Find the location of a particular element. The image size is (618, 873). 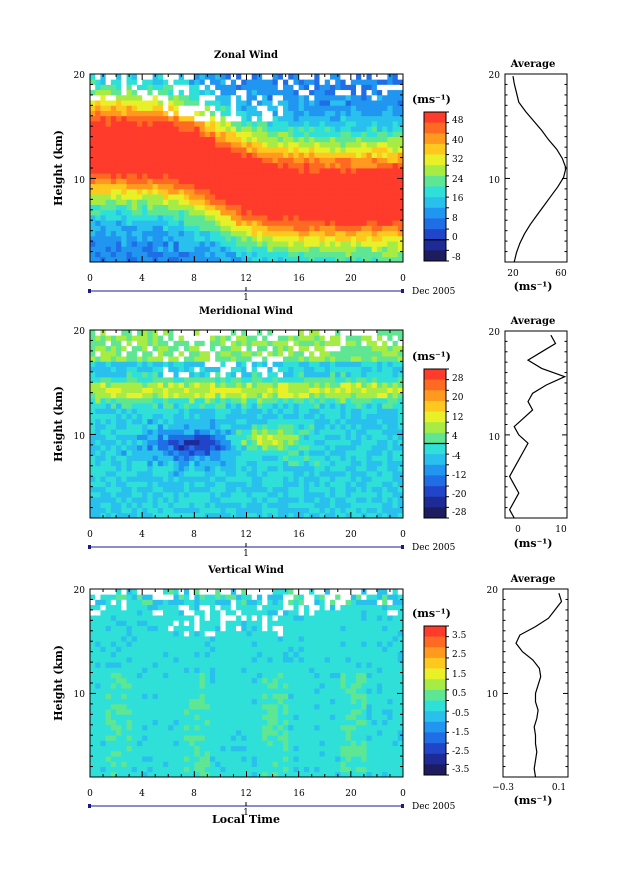

profile-title: Average is located at coordinates (533, 321).